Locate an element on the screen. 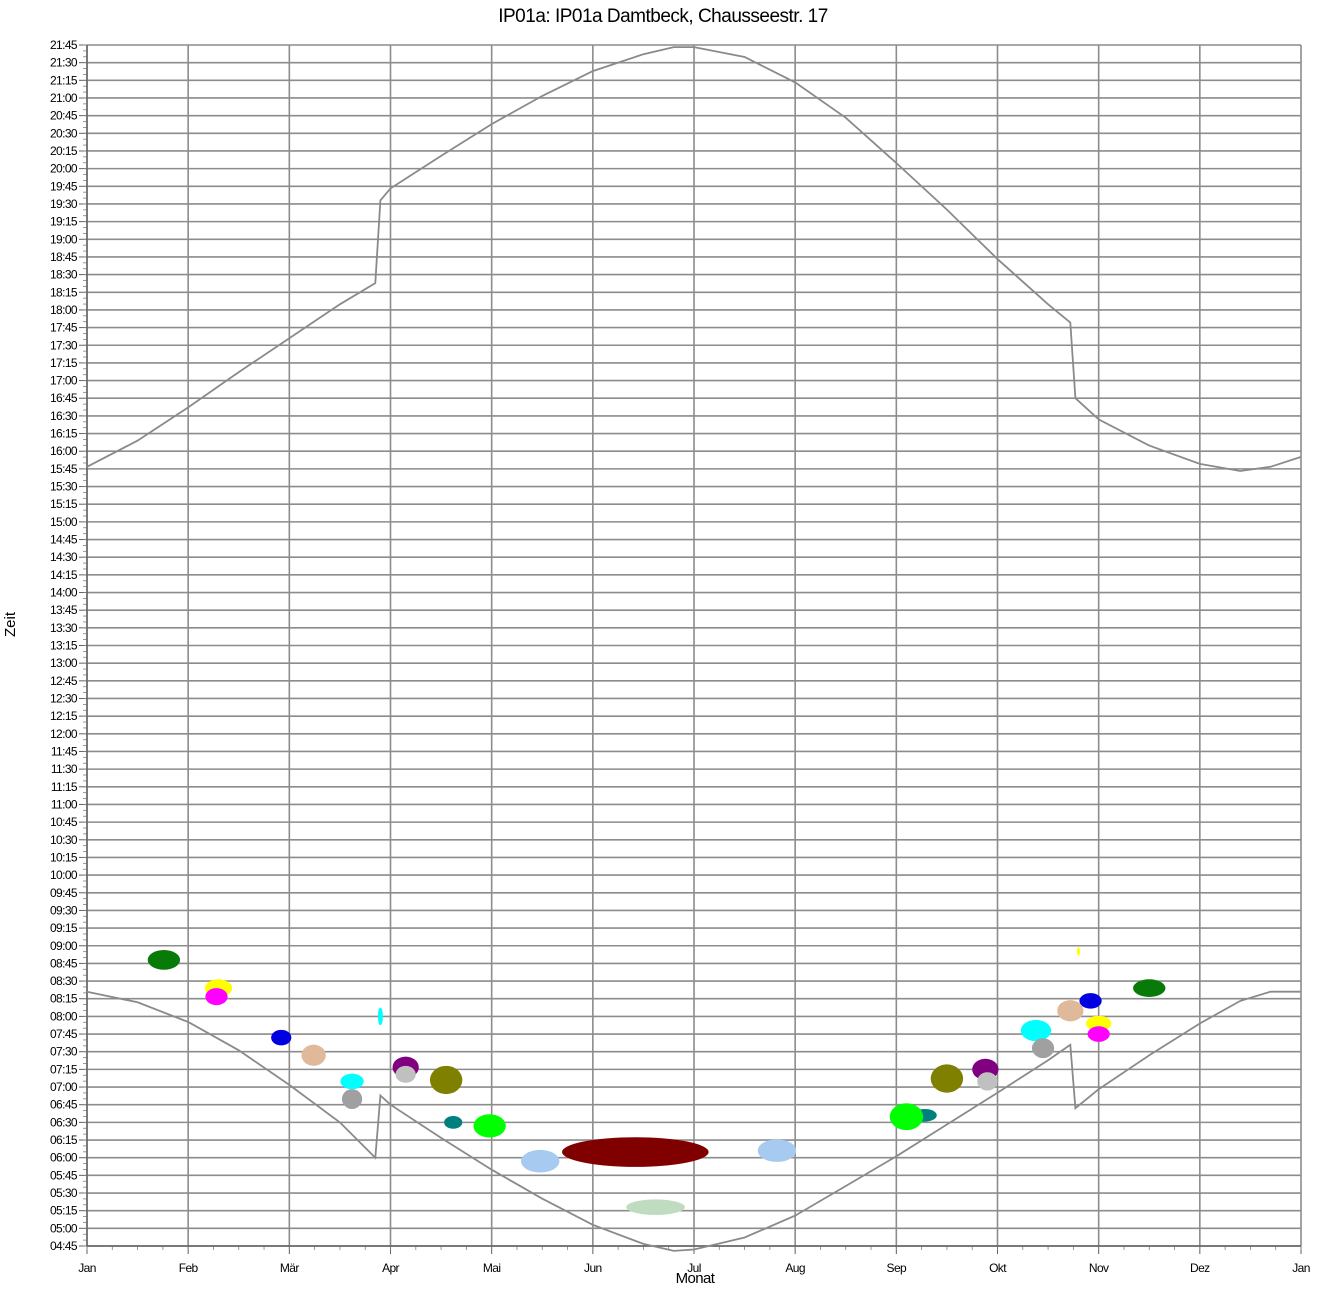 Image resolution: width=1326 pixels, height=1290 pixels. y-tick-label: 07:30 is located at coordinates (64, 1052).